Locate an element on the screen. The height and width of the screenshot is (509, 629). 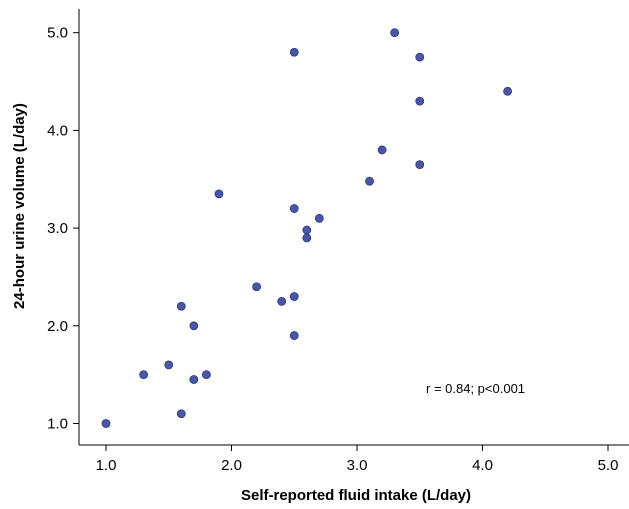
y-tick-label: 4.0 is located at coordinates (57, 130).